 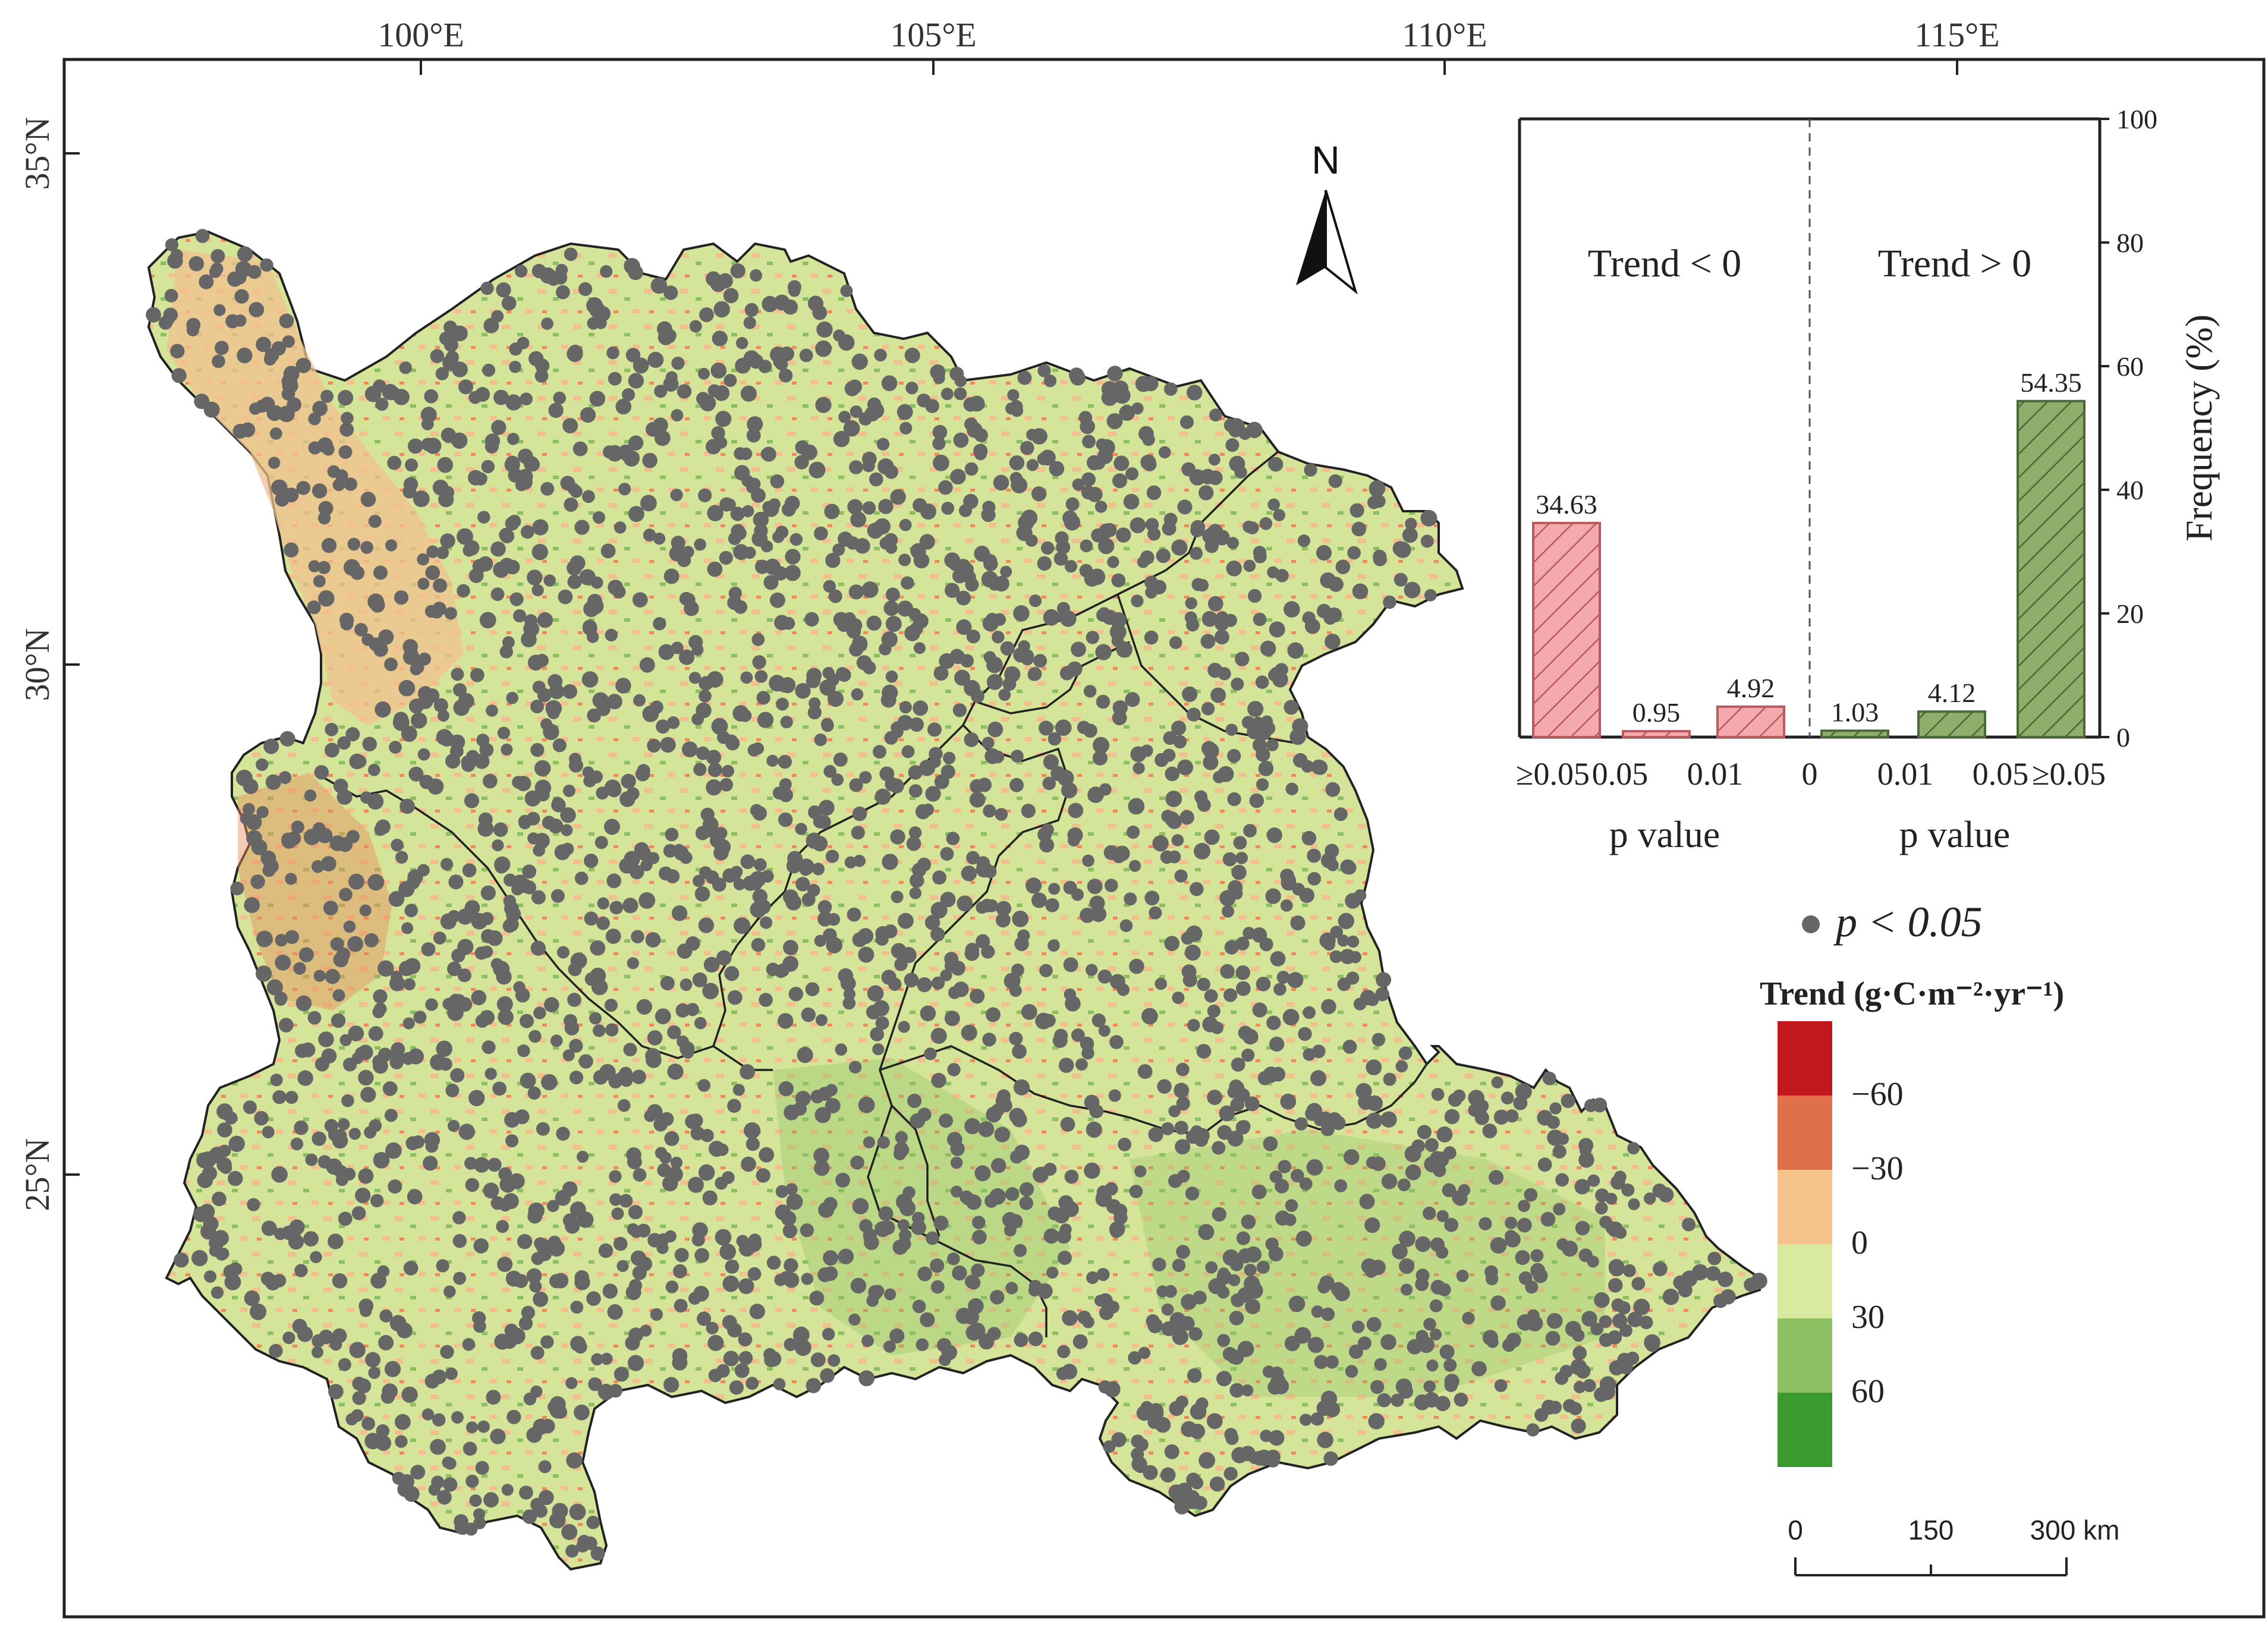 I want to click on lat-label-25: 25°N, so click(x=37, y=1174).